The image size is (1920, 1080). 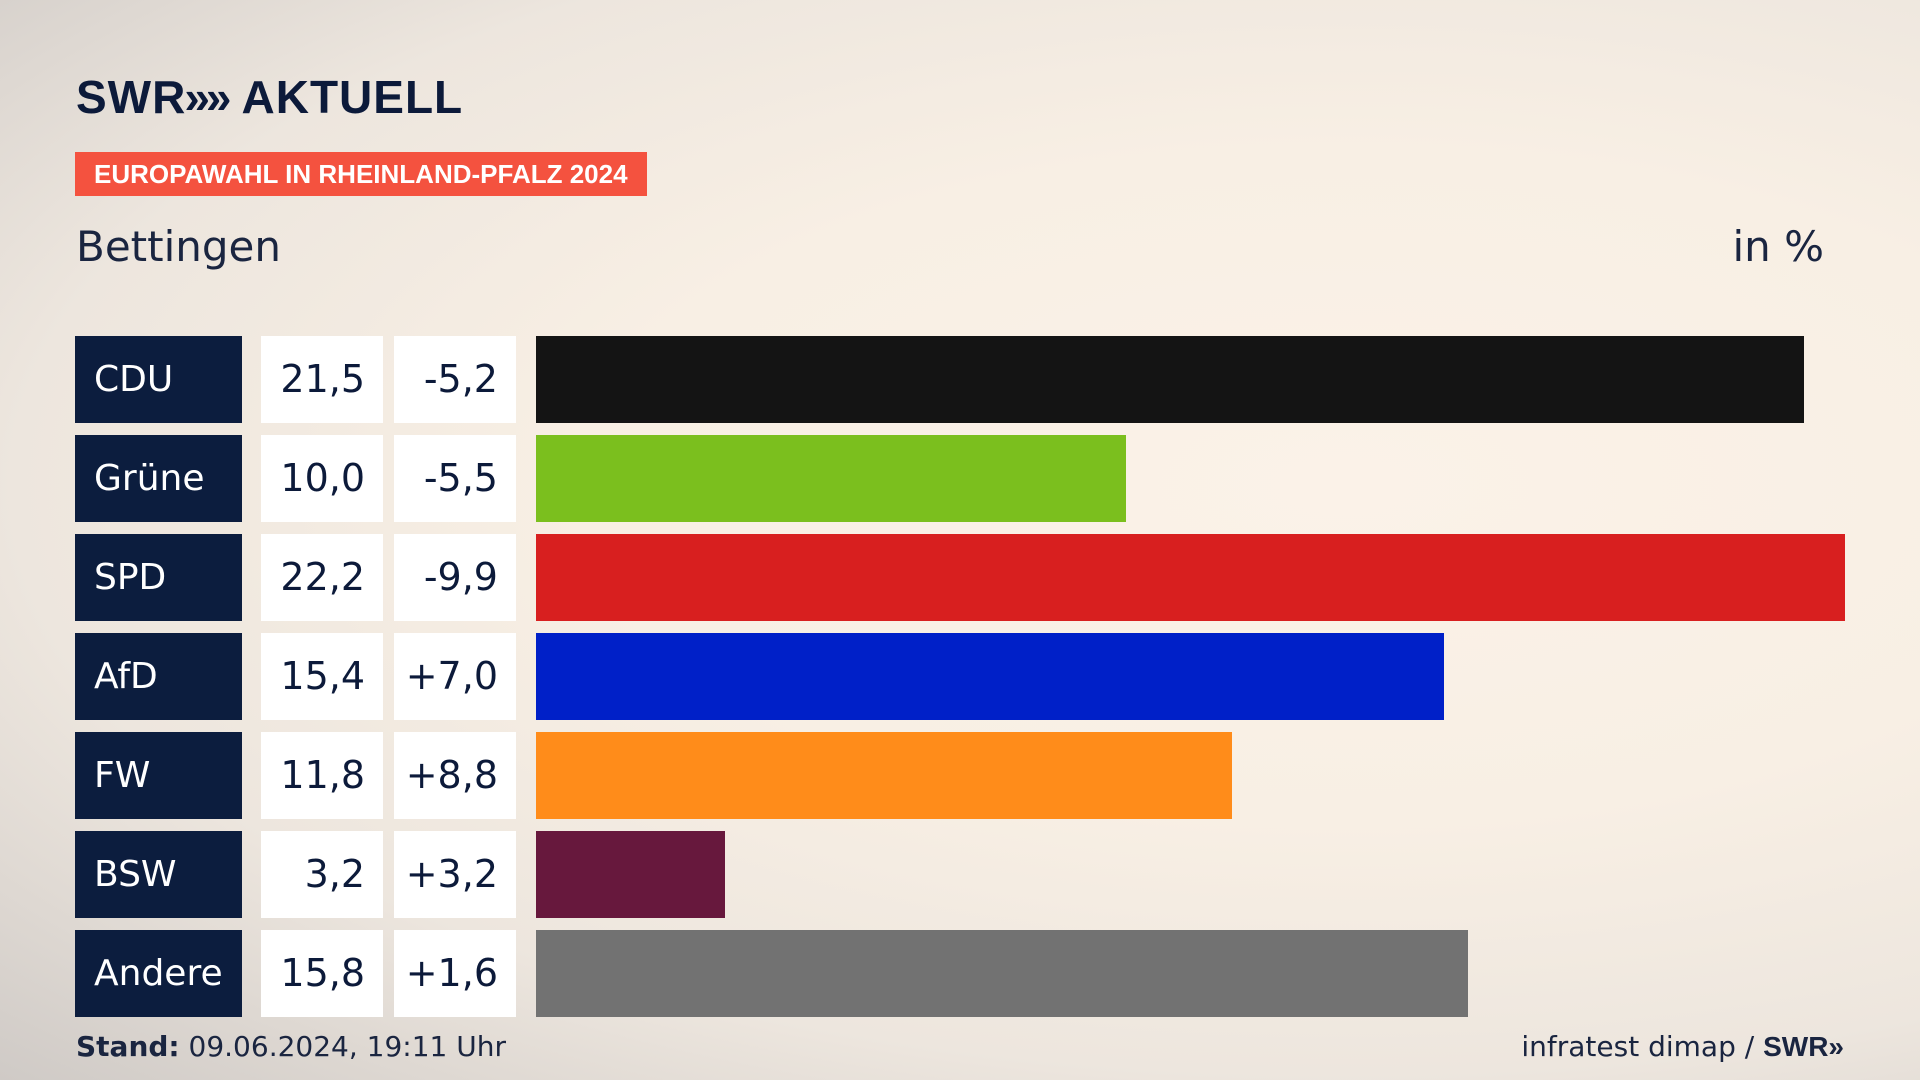 What do you see at coordinates (158, 577) in the screenshot?
I see `party-label: SPD` at bounding box center [158, 577].